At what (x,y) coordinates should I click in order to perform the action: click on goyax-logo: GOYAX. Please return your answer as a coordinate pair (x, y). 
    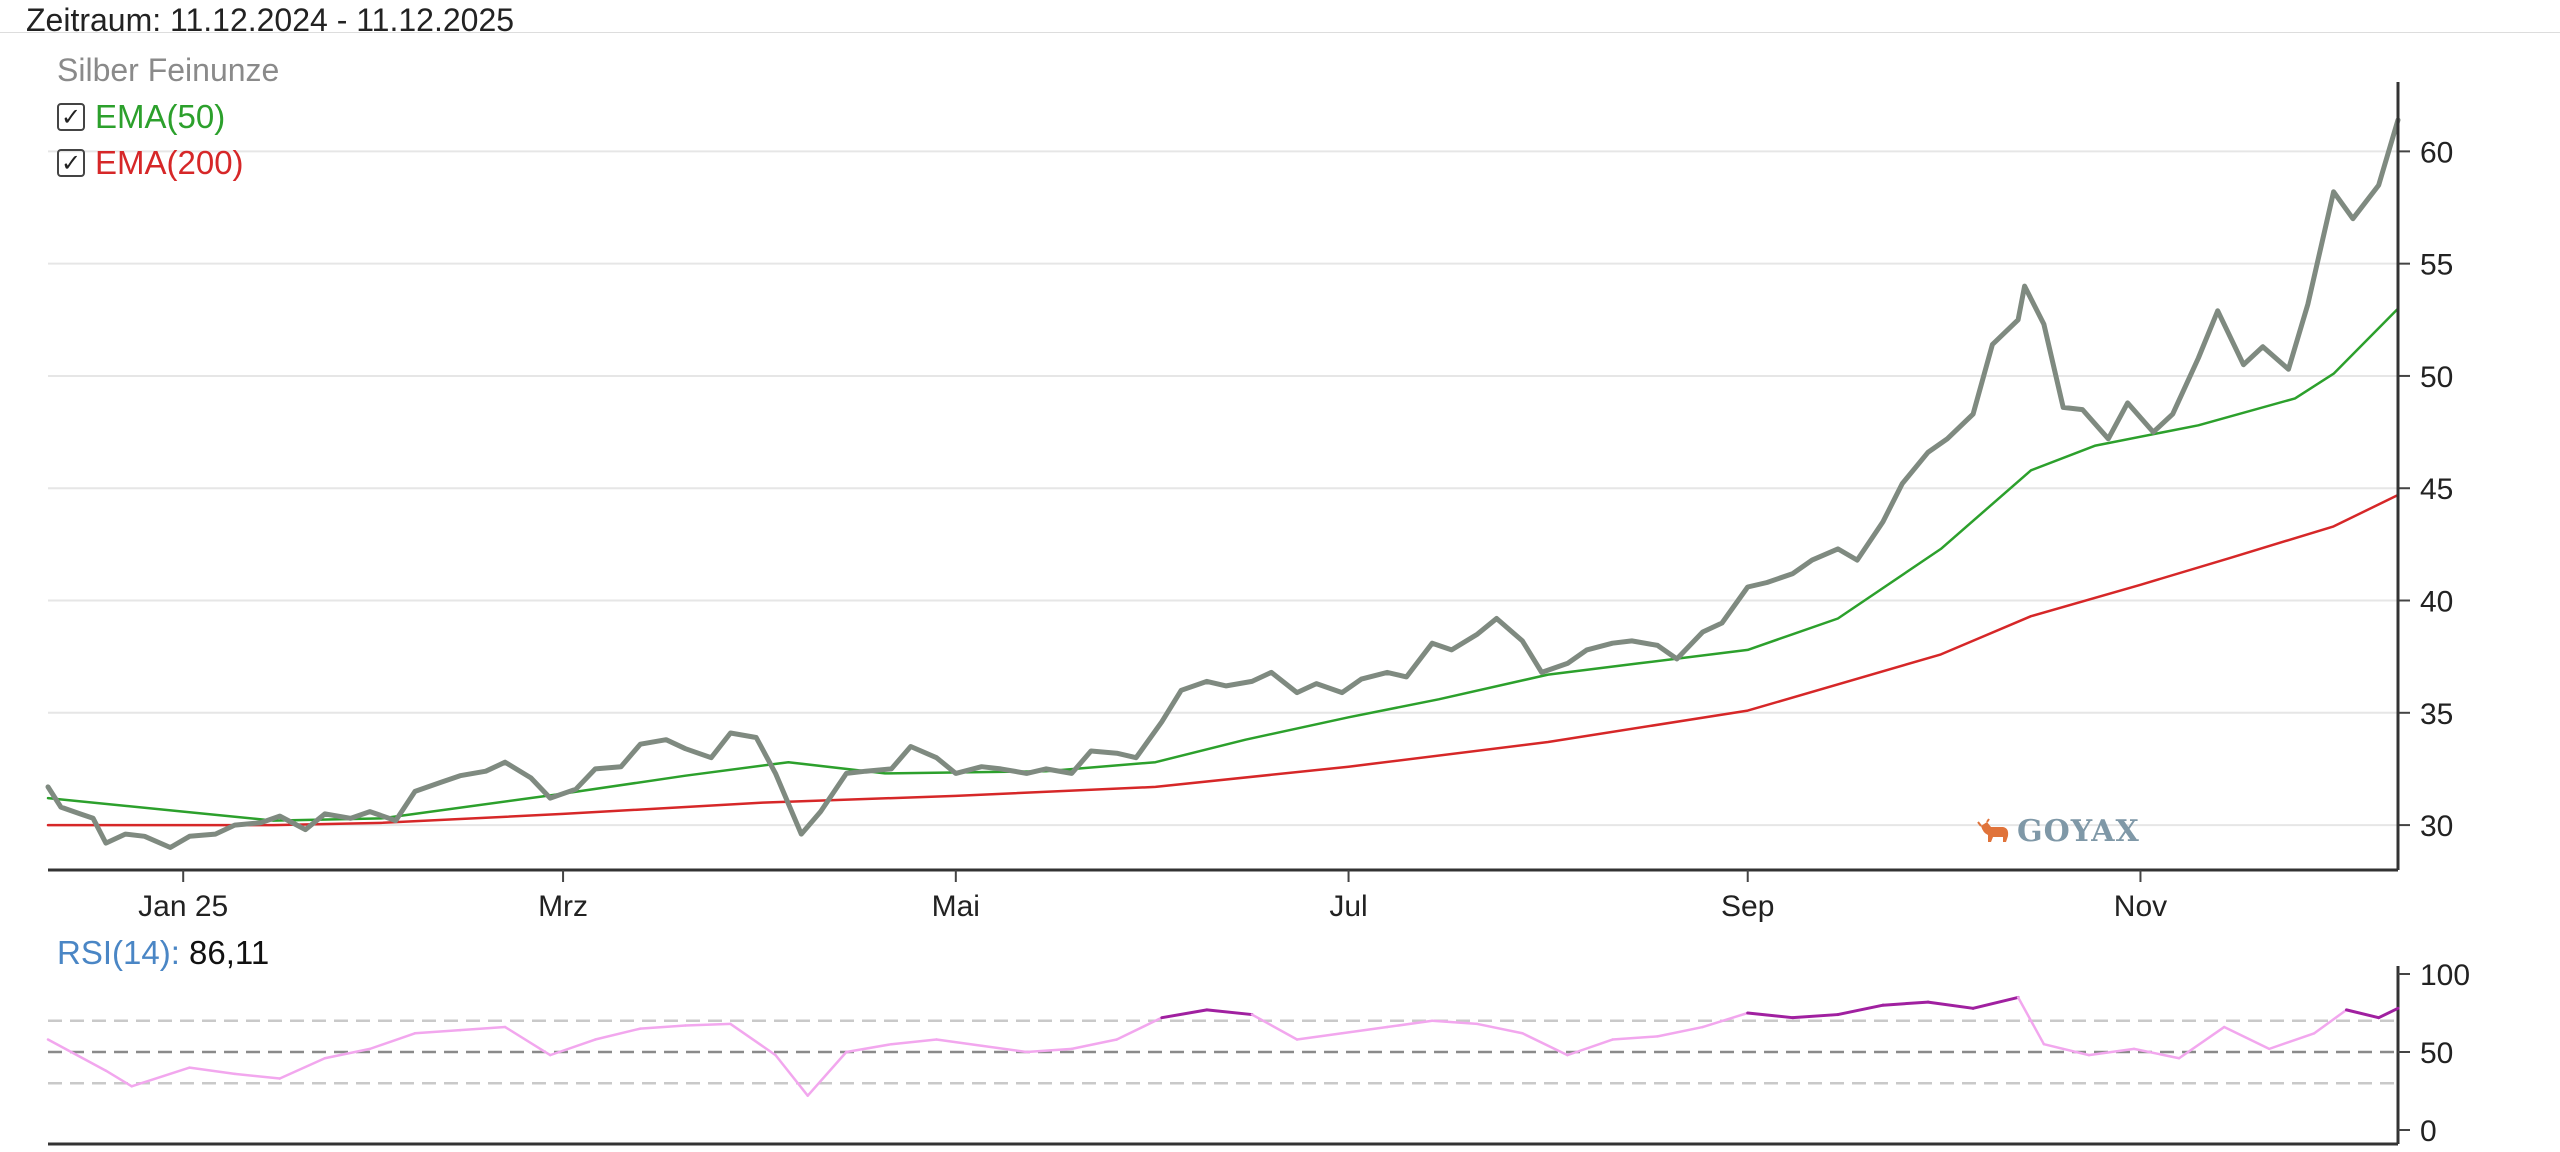
    Looking at the image, I should click on (2058, 831).